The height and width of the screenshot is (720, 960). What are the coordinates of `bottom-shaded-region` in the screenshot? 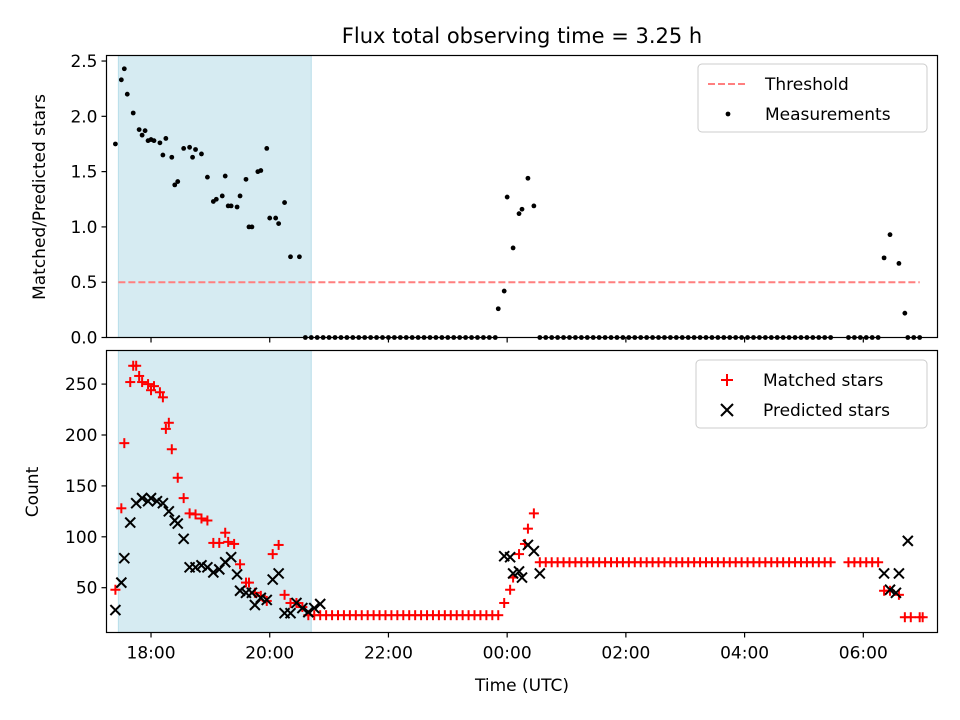 It's located at (214, 491).